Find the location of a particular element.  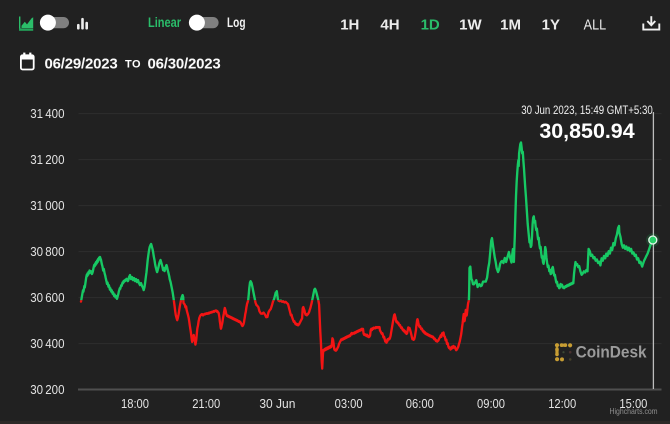

svg-text: 1H is located at coordinates (349, 25).